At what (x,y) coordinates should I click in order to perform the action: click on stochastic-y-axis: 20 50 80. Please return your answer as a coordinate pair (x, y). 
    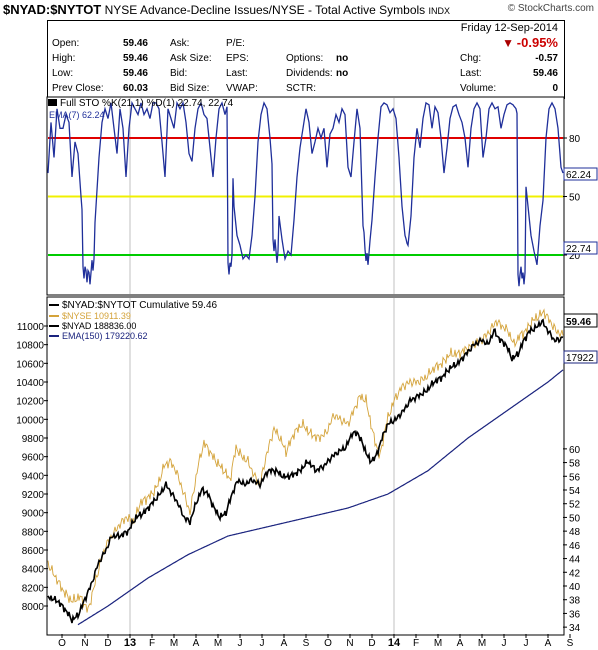
    Looking at the image, I should click on (572, 198).